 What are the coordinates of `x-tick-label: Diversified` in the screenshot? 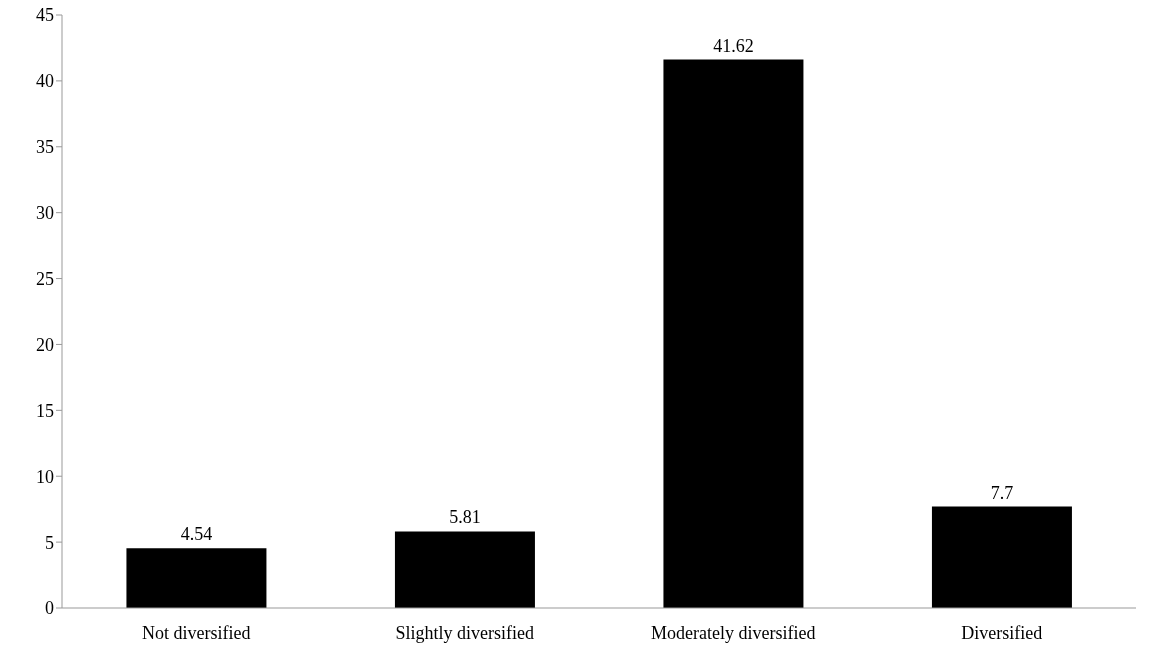 It's located at (1002, 632).